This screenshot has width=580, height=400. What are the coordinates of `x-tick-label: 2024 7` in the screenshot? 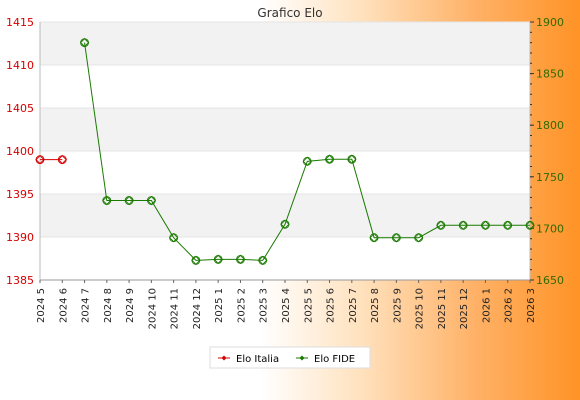 It's located at (86, 305).